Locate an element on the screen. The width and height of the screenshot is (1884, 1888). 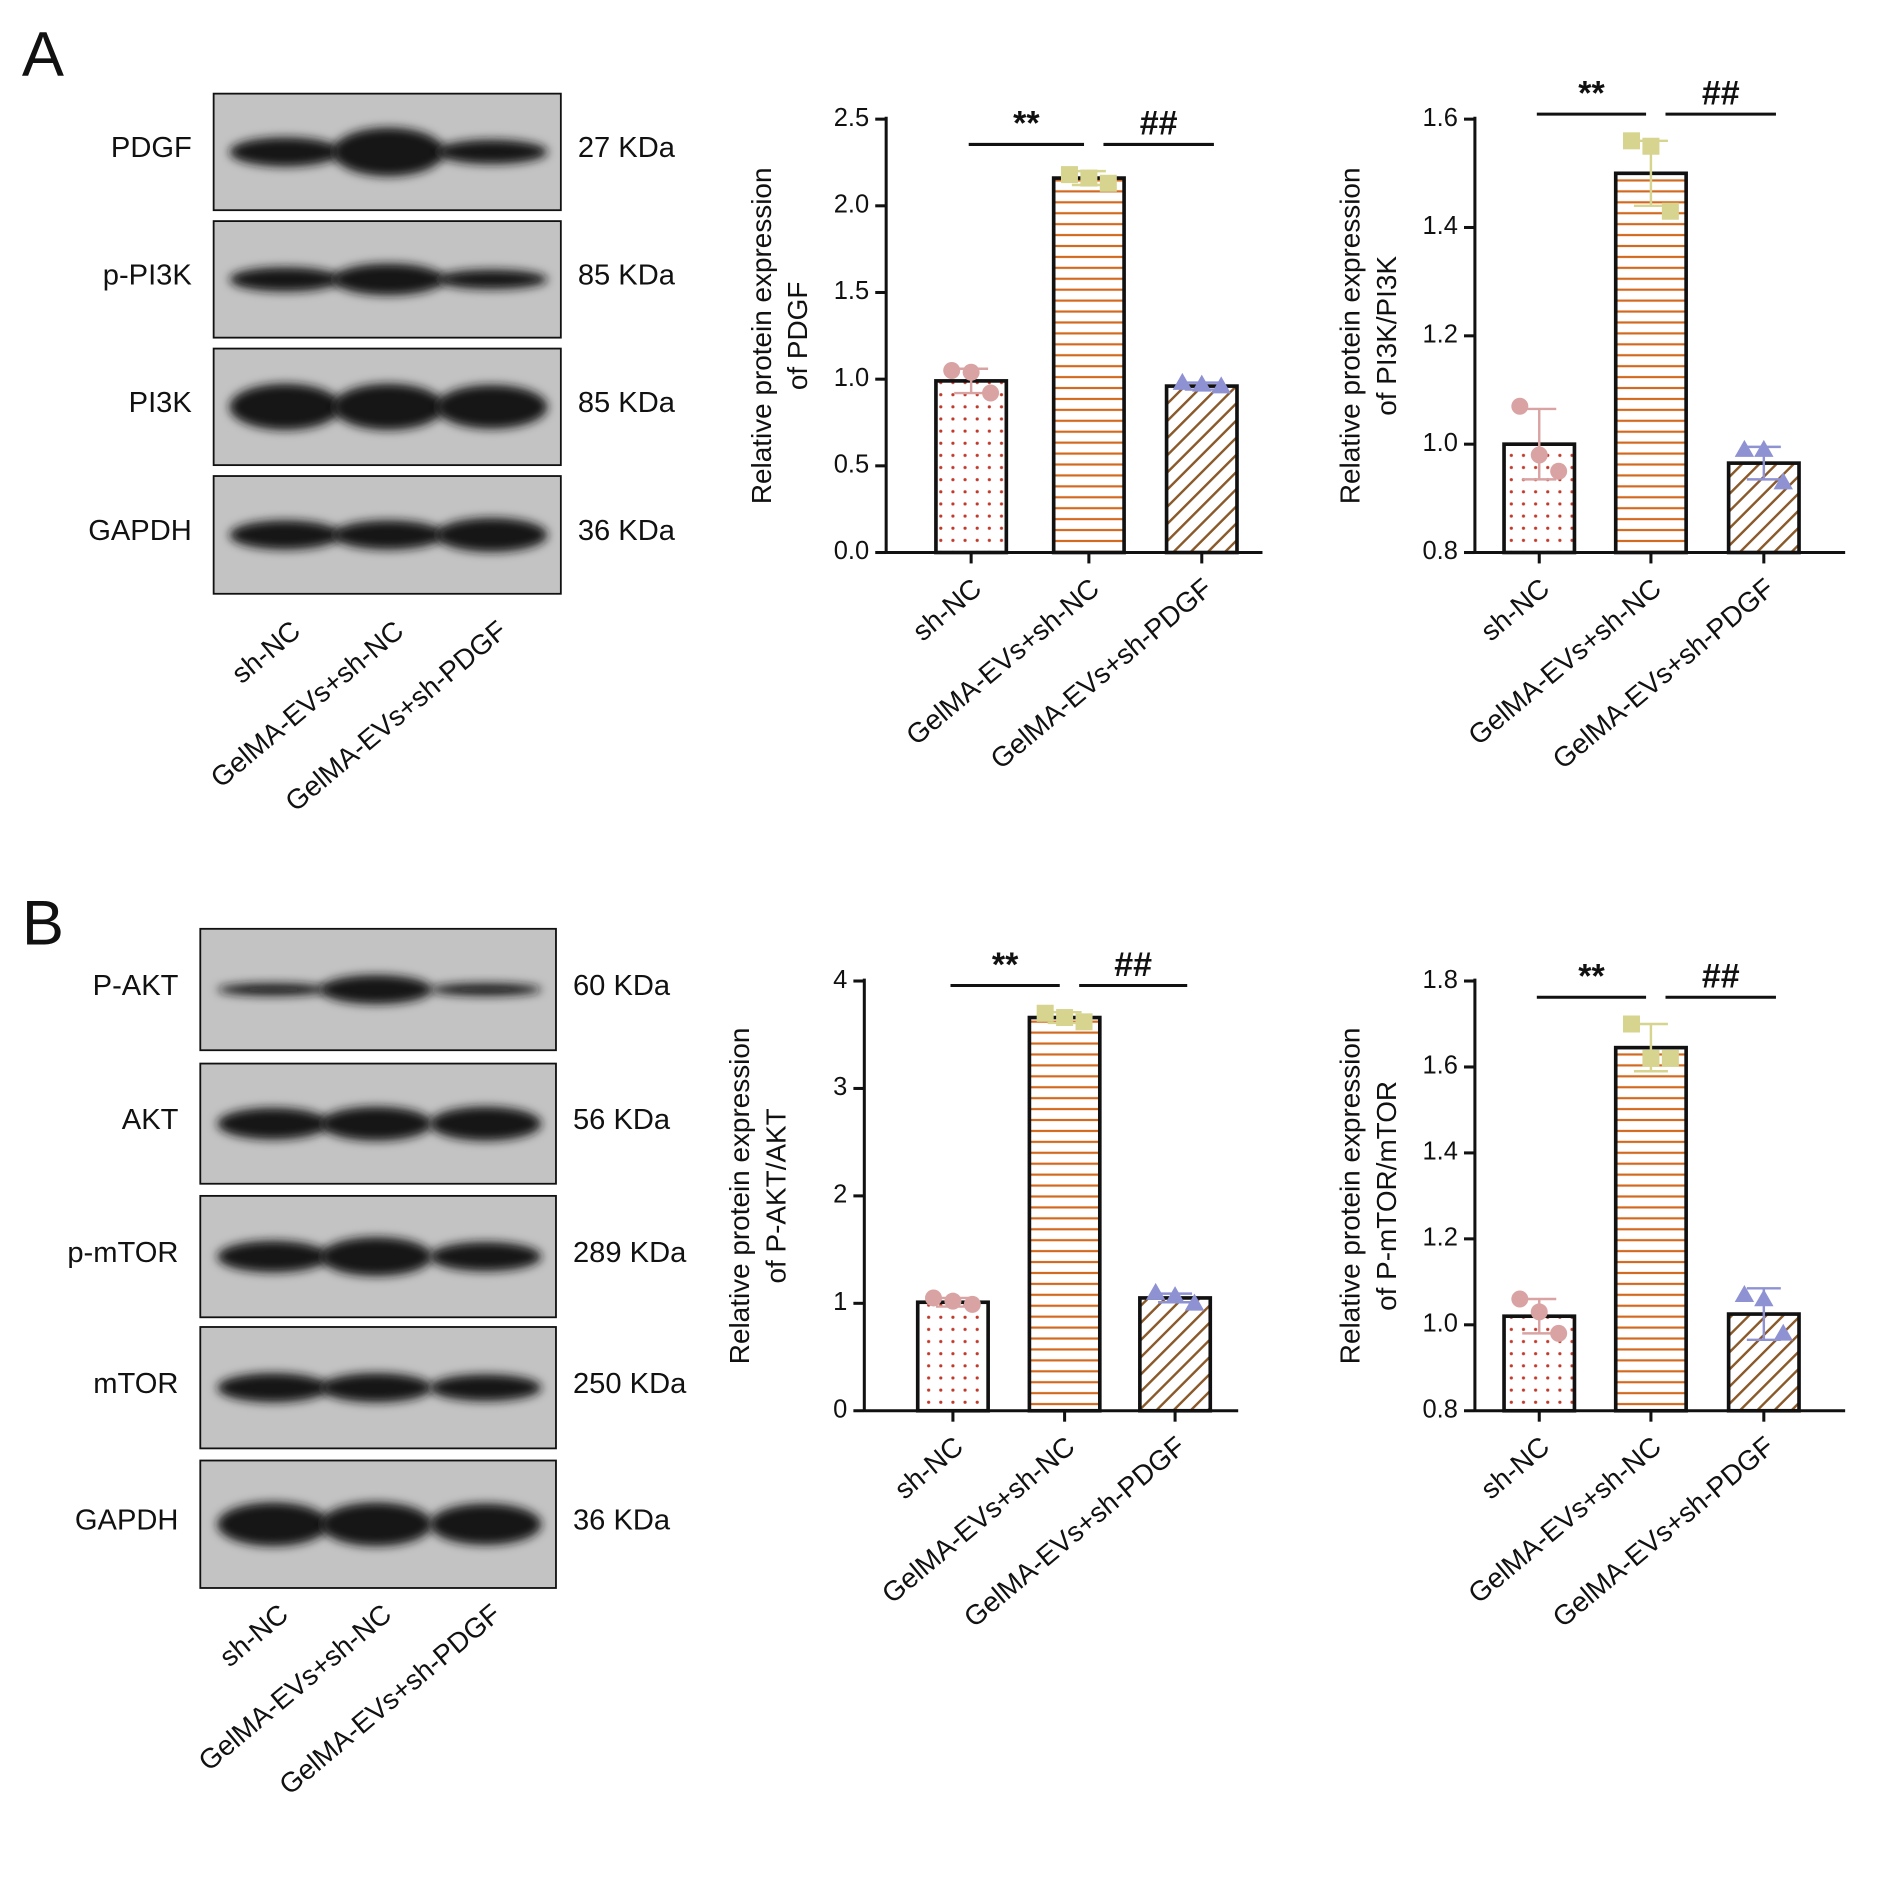
y-tick-label: 0.8 is located at coordinates (1439, 1409).